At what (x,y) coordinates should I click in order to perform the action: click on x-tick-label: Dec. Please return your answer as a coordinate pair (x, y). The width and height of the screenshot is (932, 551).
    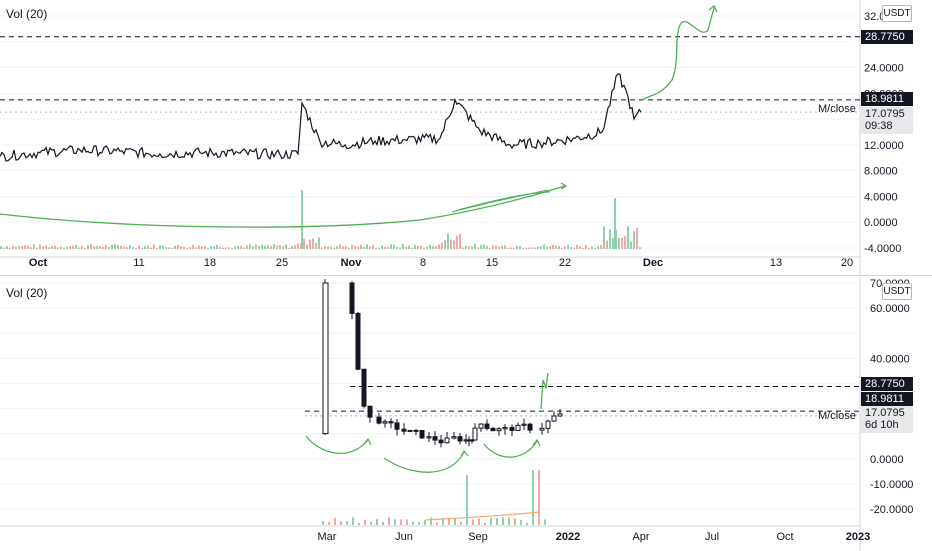
    Looking at the image, I should click on (653, 263).